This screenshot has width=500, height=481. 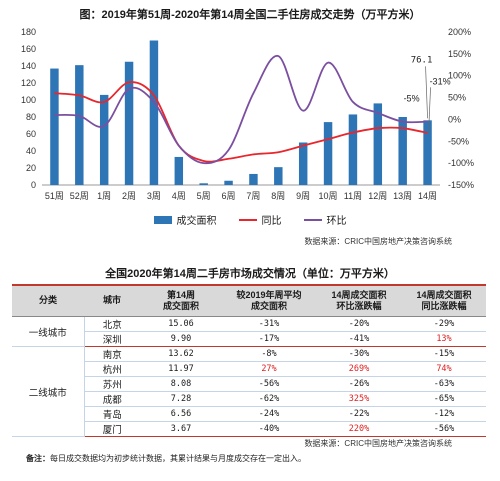 What do you see at coordinates (250, 274) in the screenshot?
I see `table-title: 全国2020年第14周二手房市场成交情况（单位：万平方米）` at bounding box center [250, 274].